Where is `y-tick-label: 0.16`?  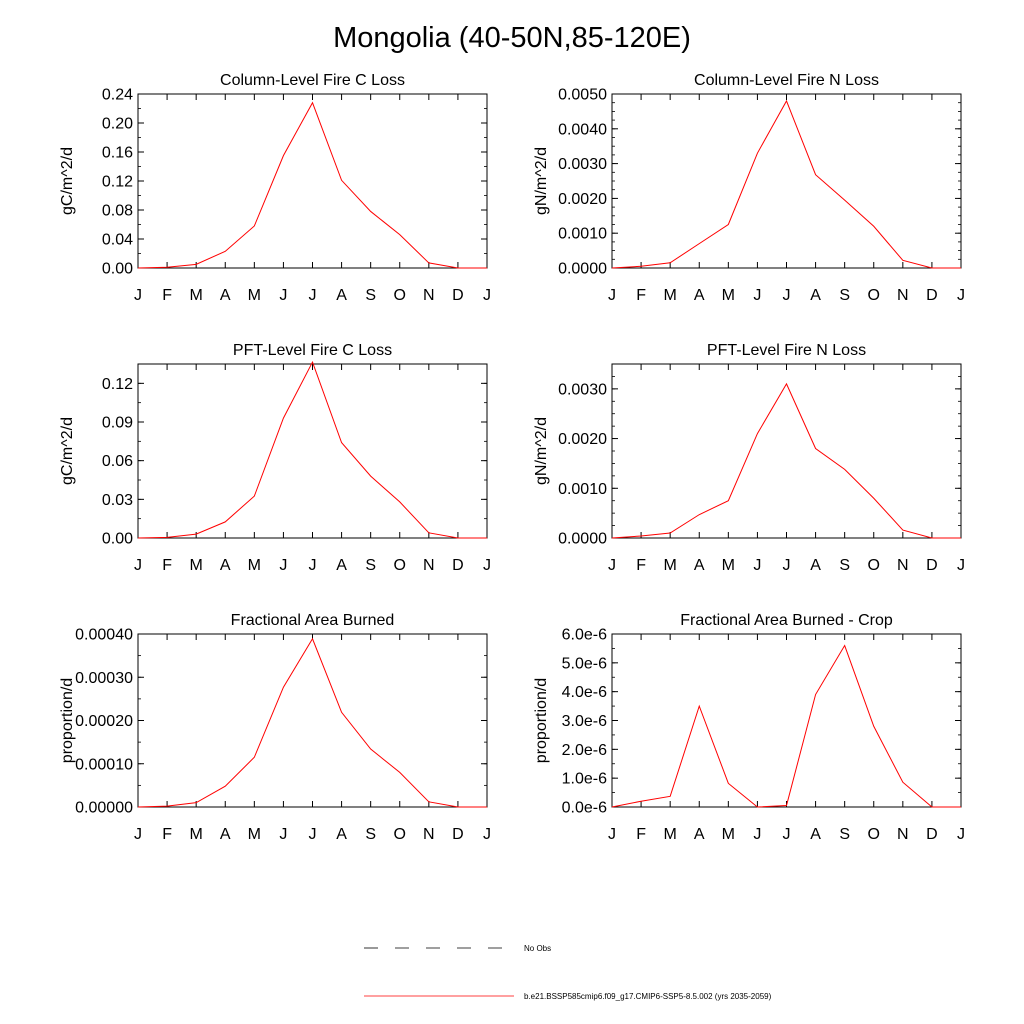
y-tick-label: 0.16 is located at coordinates (117, 153).